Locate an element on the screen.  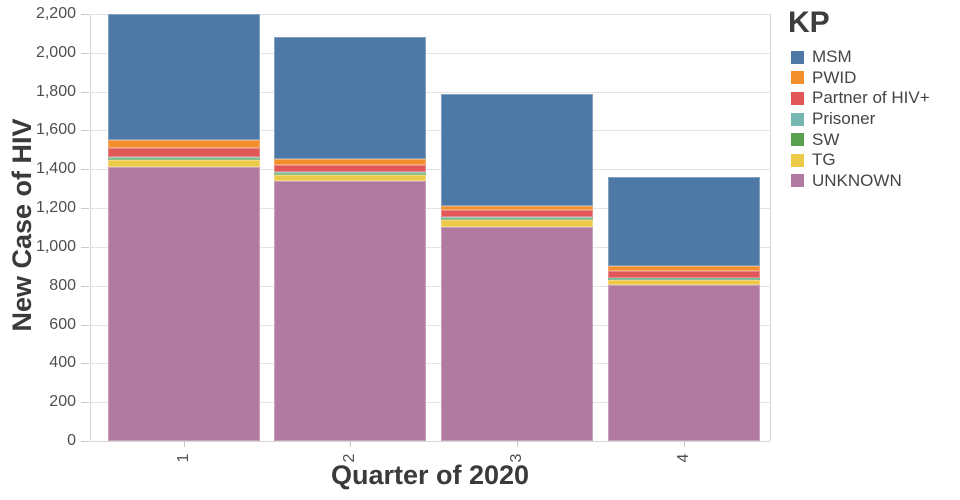
legend-item-sw: SW is located at coordinates (873, 139).